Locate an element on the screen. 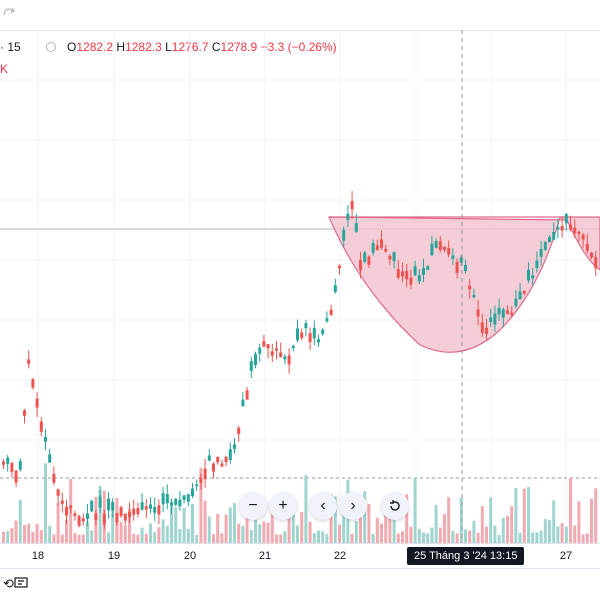  zoom-in-button: + is located at coordinates (283, 506).